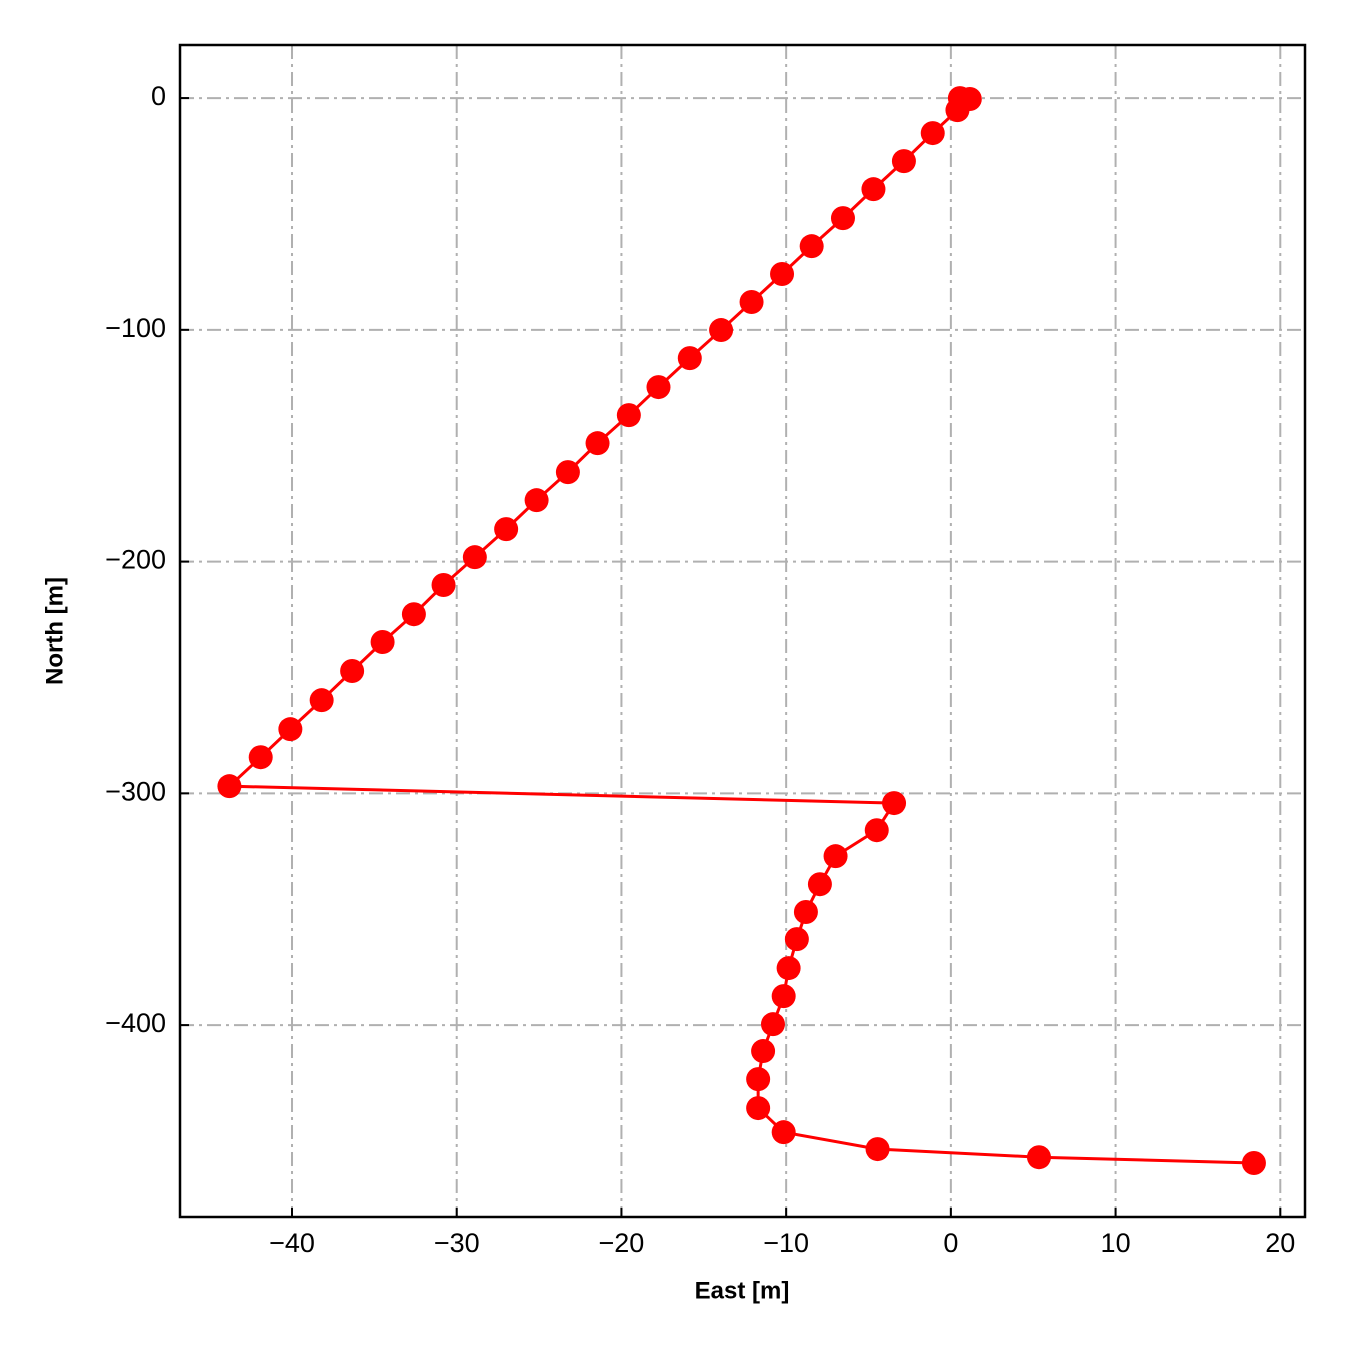  I want to click on y-axis-label: North [m], so click(54, 631).